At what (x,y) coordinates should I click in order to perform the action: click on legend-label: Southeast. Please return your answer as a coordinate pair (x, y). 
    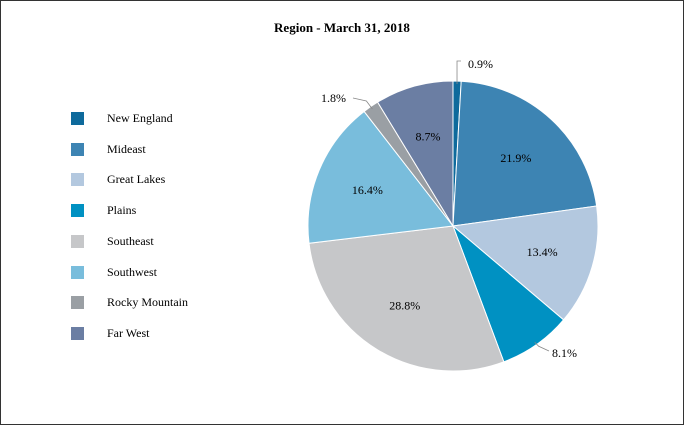
    Looking at the image, I should click on (130, 240).